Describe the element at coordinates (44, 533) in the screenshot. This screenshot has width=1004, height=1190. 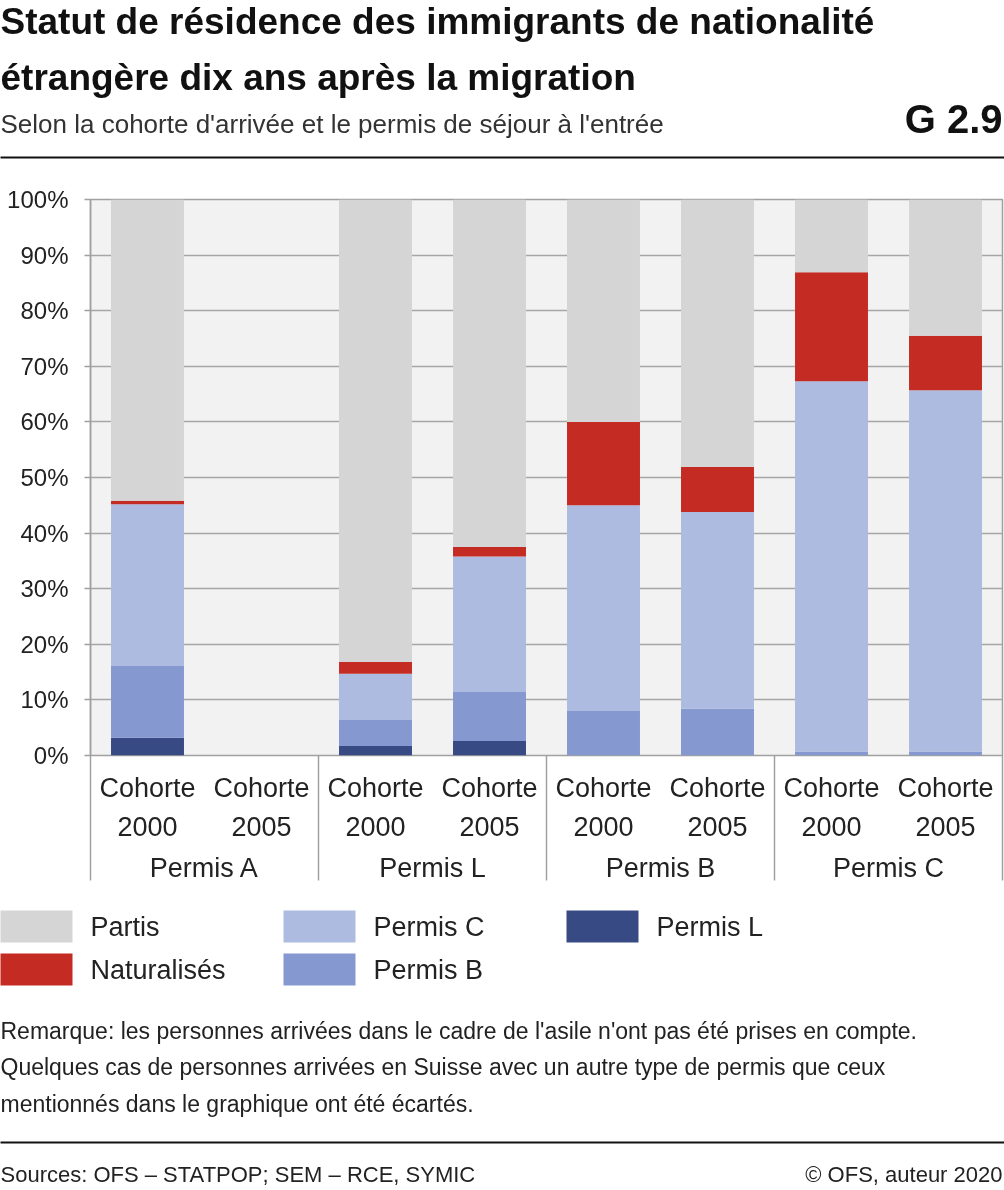
I see `y-tick-label: 40%` at that location.